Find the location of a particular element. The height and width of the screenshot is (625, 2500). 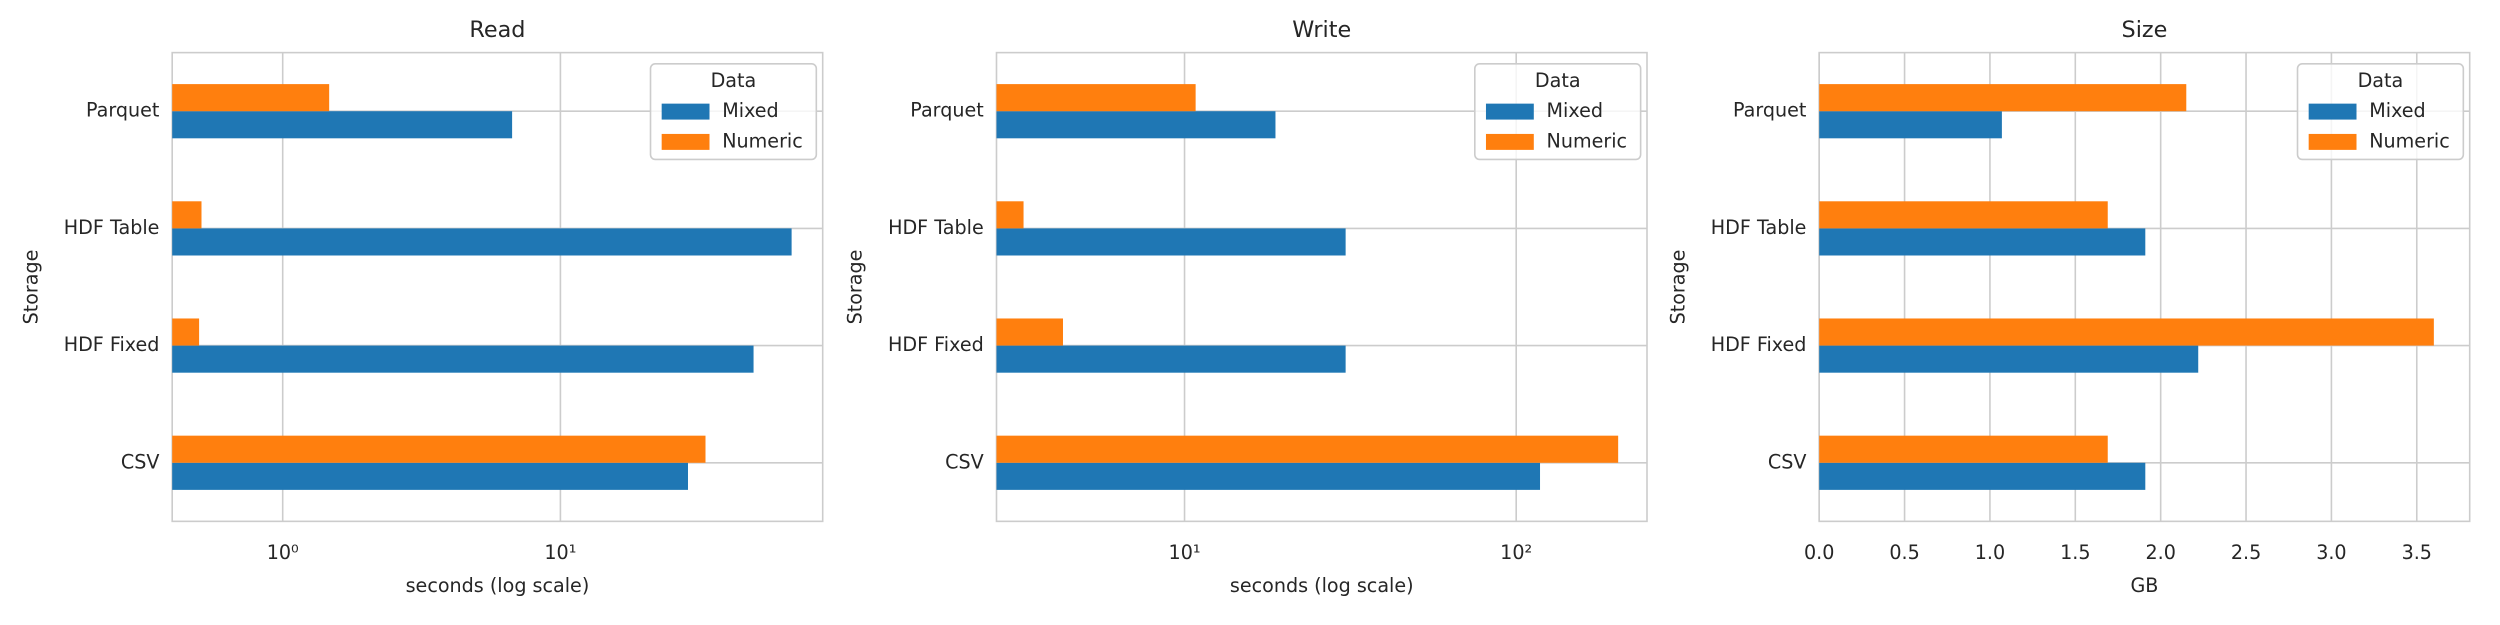

chart-title: Read is located at coordinates (497, 30).